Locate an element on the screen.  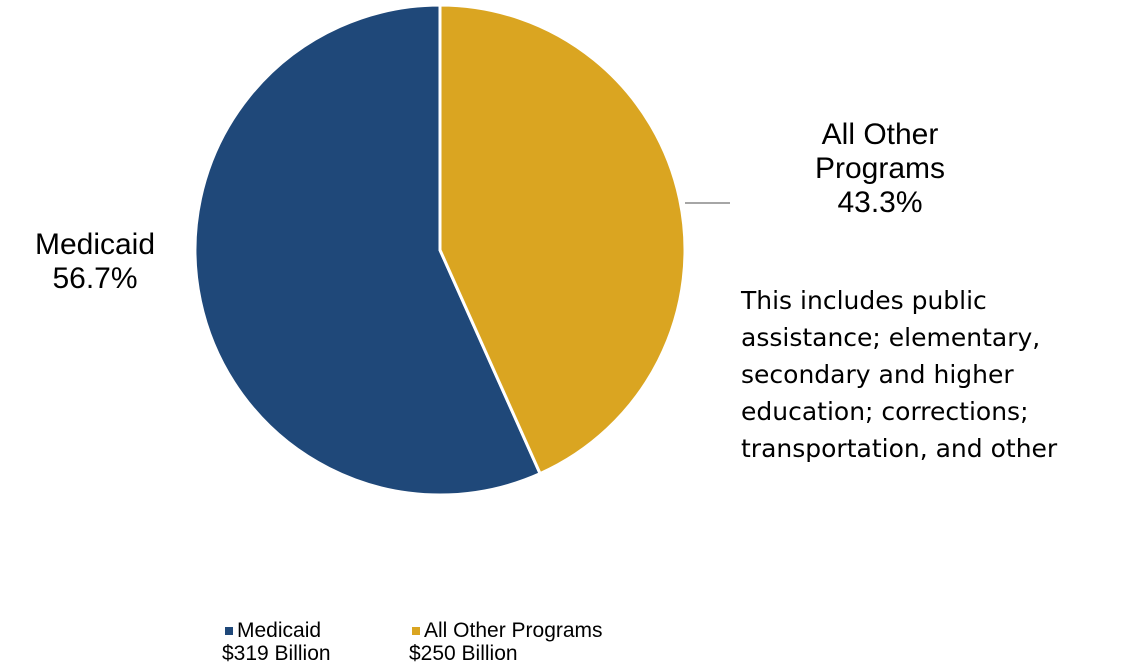
annotation-line: transportation, and other is located at coordinates (899, 448).